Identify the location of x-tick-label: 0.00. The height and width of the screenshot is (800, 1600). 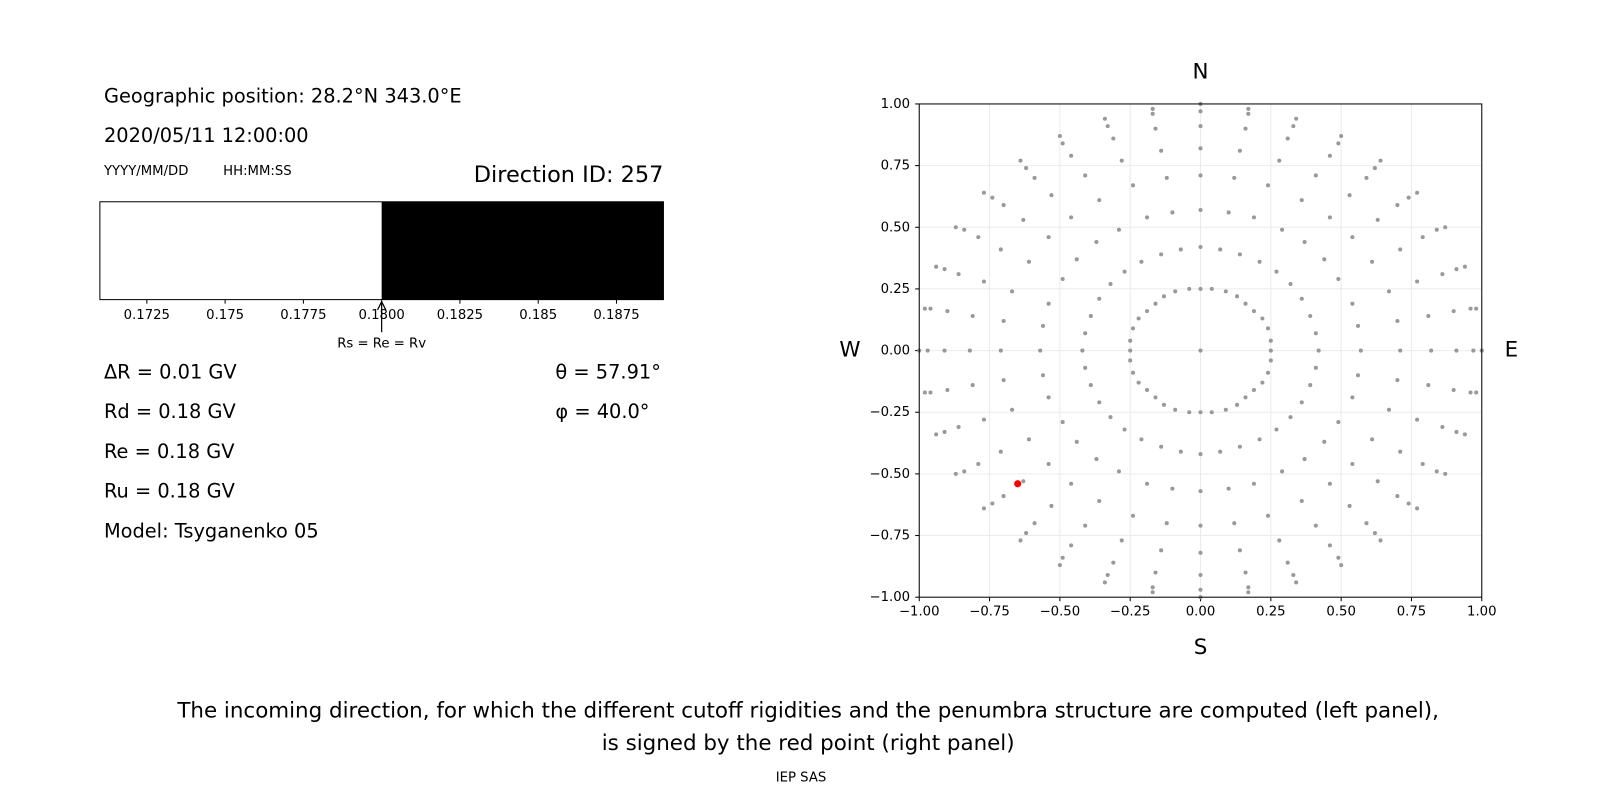
(1200, 611).